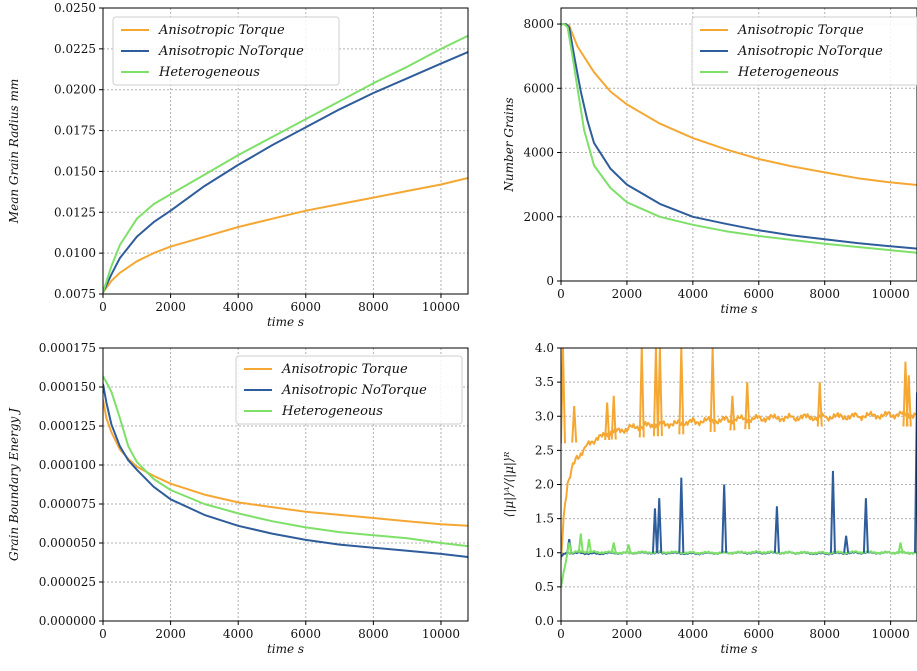  Describe the element at coordinates (538, 88) in the screenshot. I see `y-tick-label: 6000` at that location.